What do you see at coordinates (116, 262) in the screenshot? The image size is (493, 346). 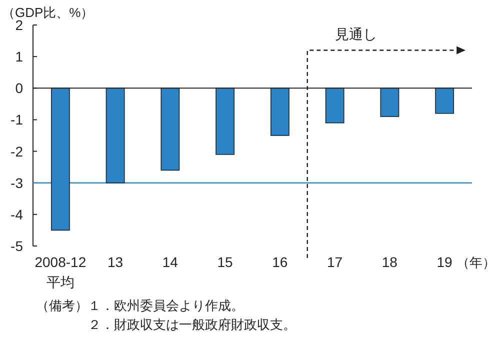 I see `x-tick-label: 13` at bounding box center [116, 262].